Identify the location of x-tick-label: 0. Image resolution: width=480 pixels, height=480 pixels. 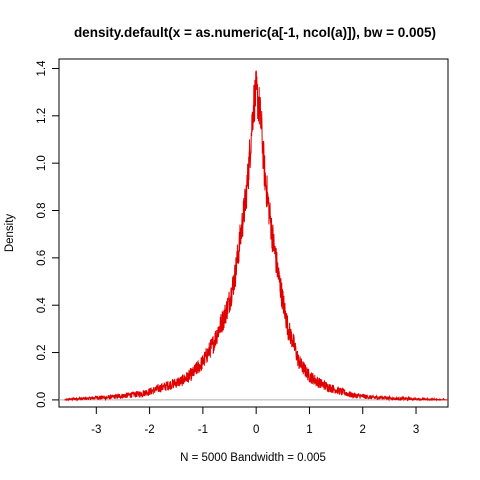
(256, 430).